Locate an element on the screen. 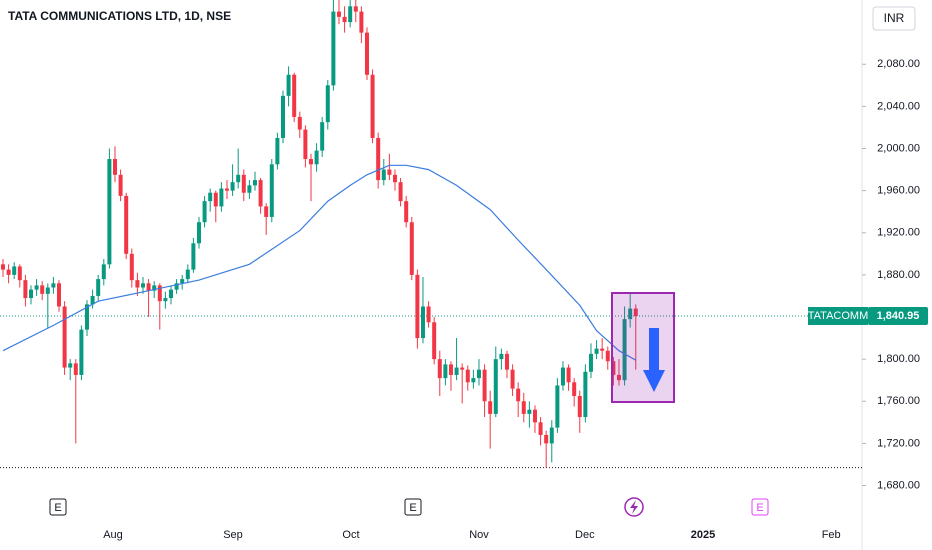 The width and height of the screenshot is (932, 550). x-tick-label: Nov is located at coordinates (479, 535).